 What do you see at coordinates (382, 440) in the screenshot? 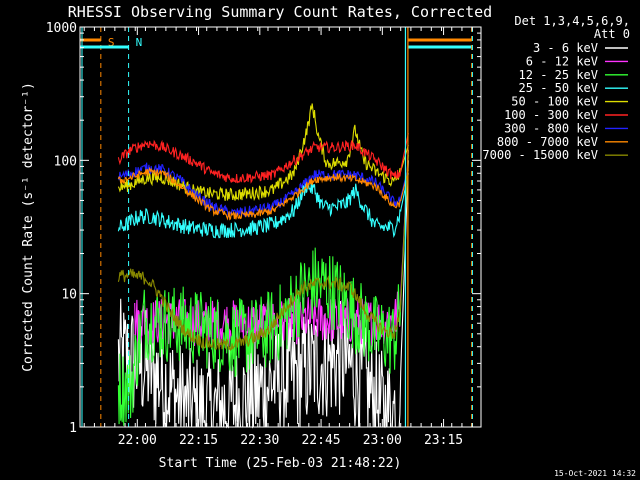
I see `x-tick-label-4: 23:00` at bounding box center [382, 440].